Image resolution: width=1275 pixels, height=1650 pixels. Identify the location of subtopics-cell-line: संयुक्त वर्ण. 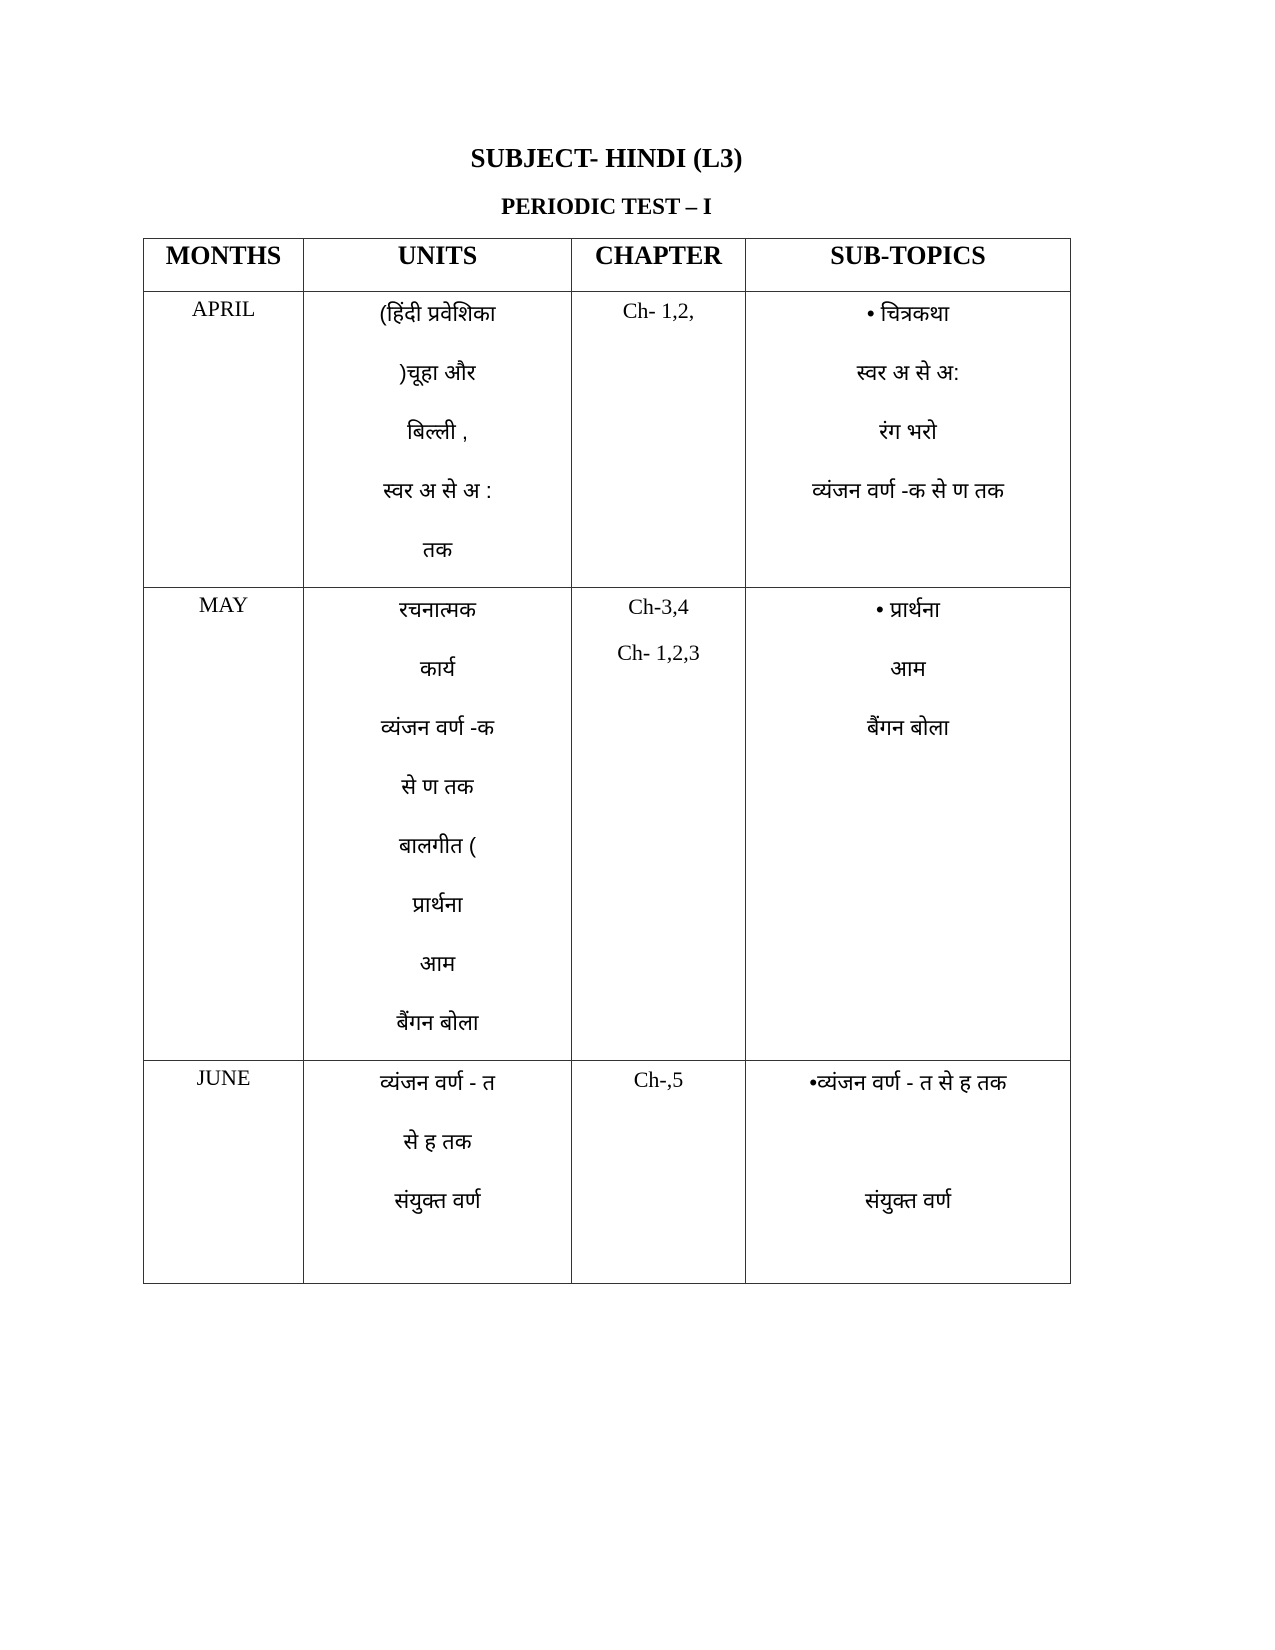
(908, 1200).